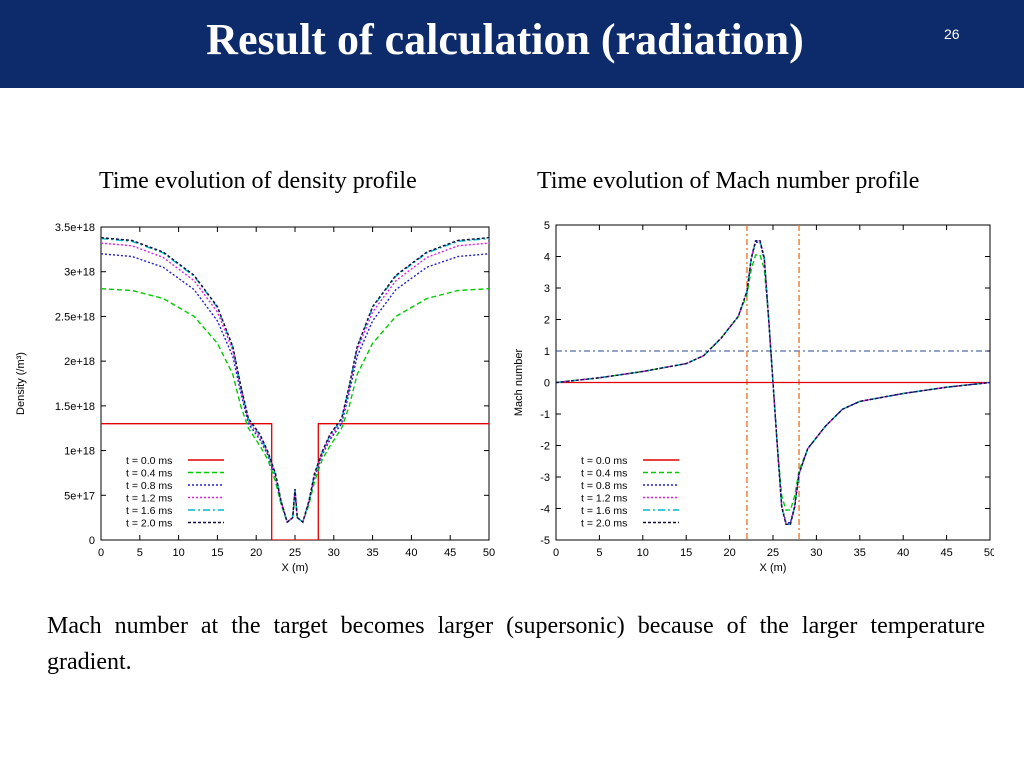 The image size is (1024, 768). Describe the element at coordinates (75, 317) in the screenshot. I see `y-tick-label: 2.5e+18` at that location.